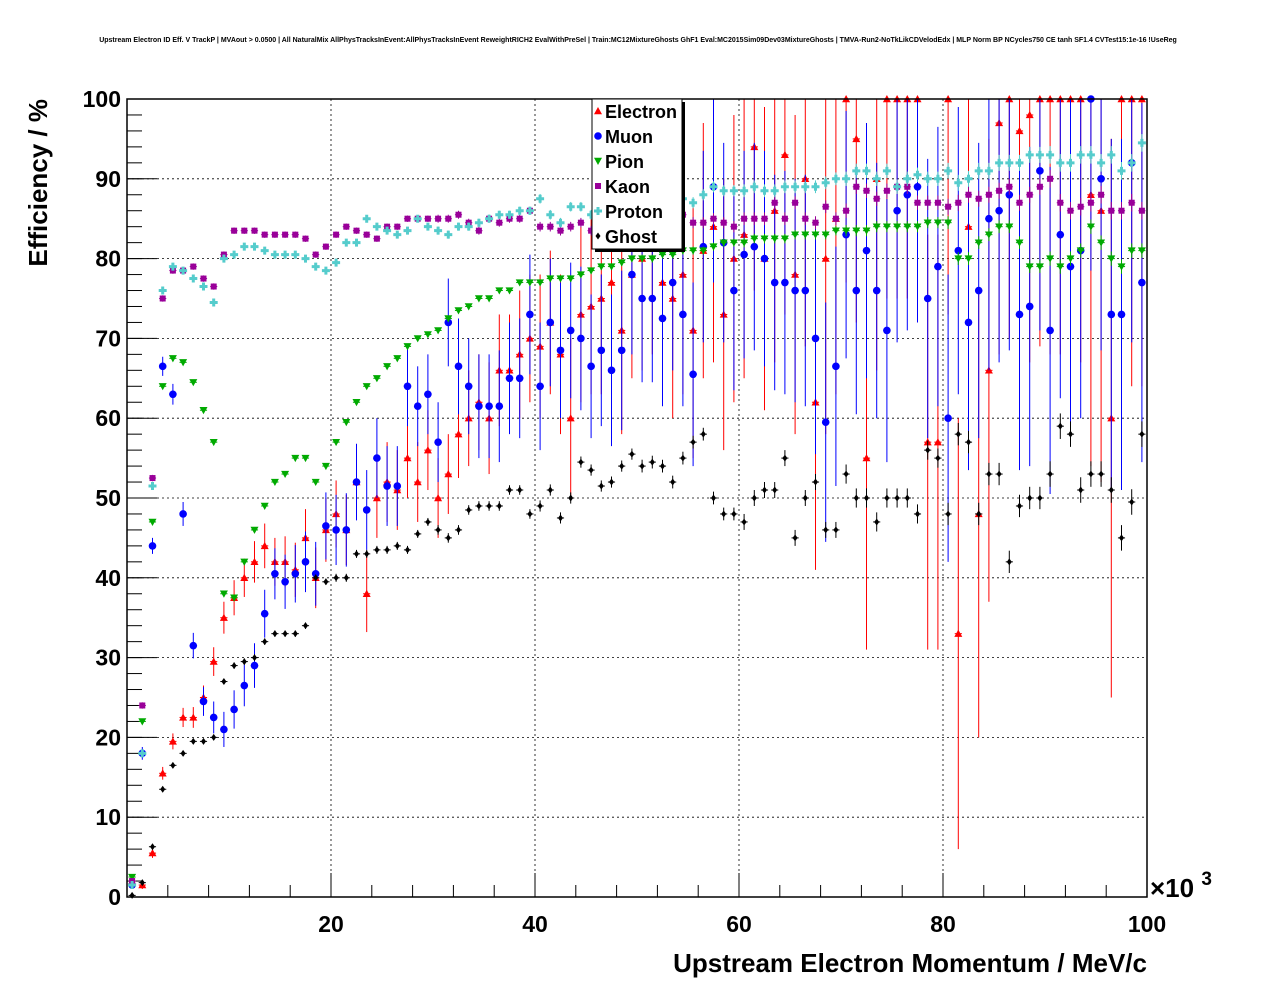 This screenshot has height=996, width=1276. I want to click on x-tick-label: 60, so click(739, 924).